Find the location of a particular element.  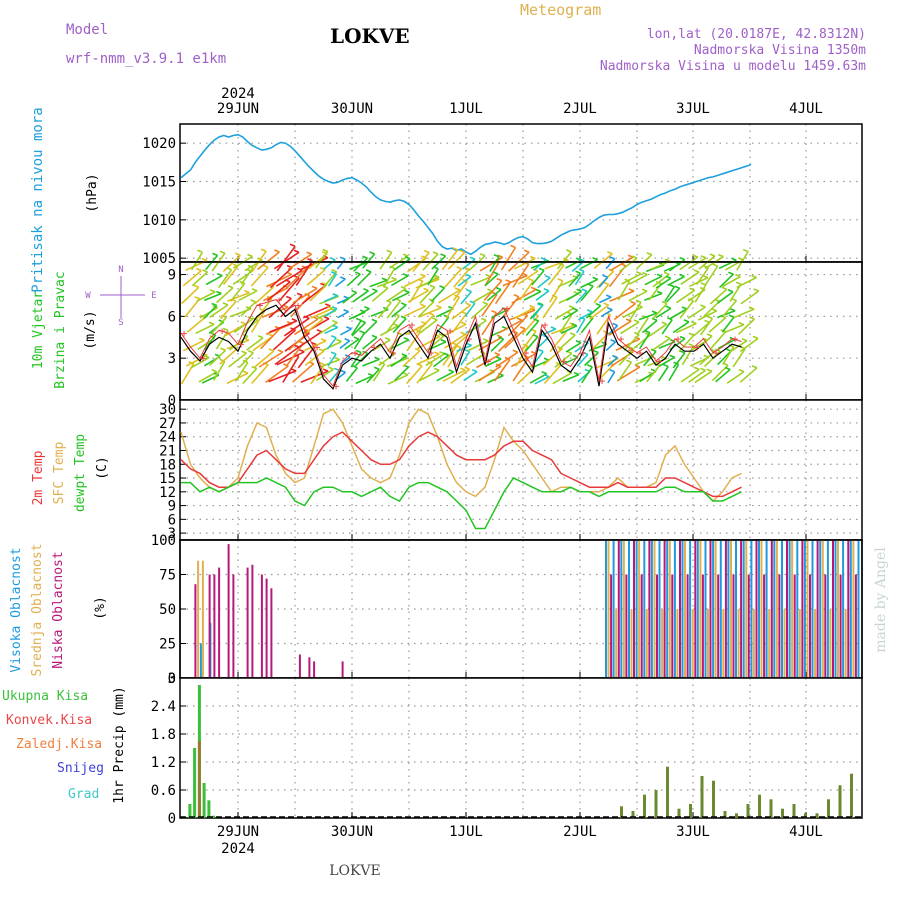

cloud-unit: (%) is located at coordinates (100, 607).